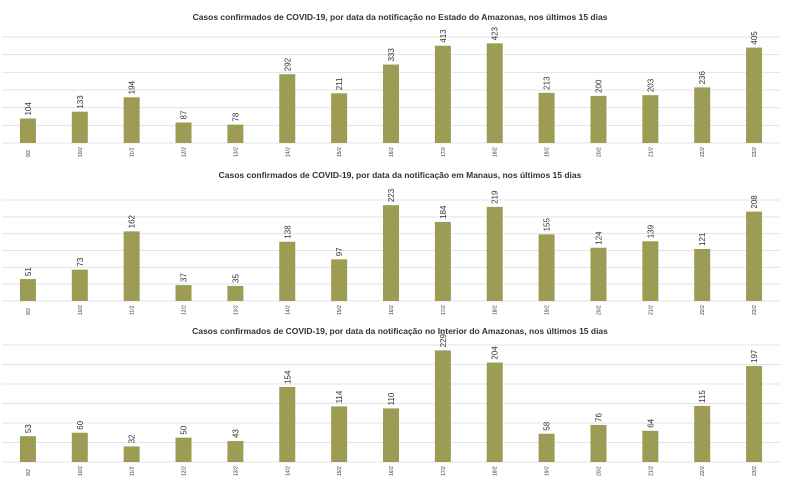 This screenshot has height=480, width=800. I want to click on data-label: 110, so click(391, 398).